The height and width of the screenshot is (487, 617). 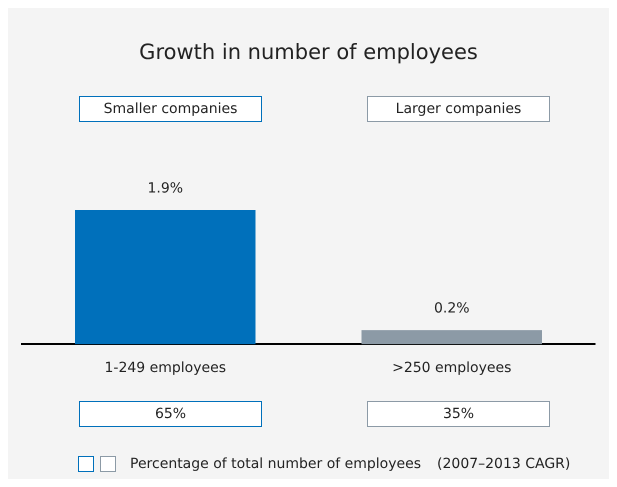 What do you see at coordinates (308, 52) in the screenshot?
I see `chart-title: Growth in number of employees` at bounding box center [308, 52].